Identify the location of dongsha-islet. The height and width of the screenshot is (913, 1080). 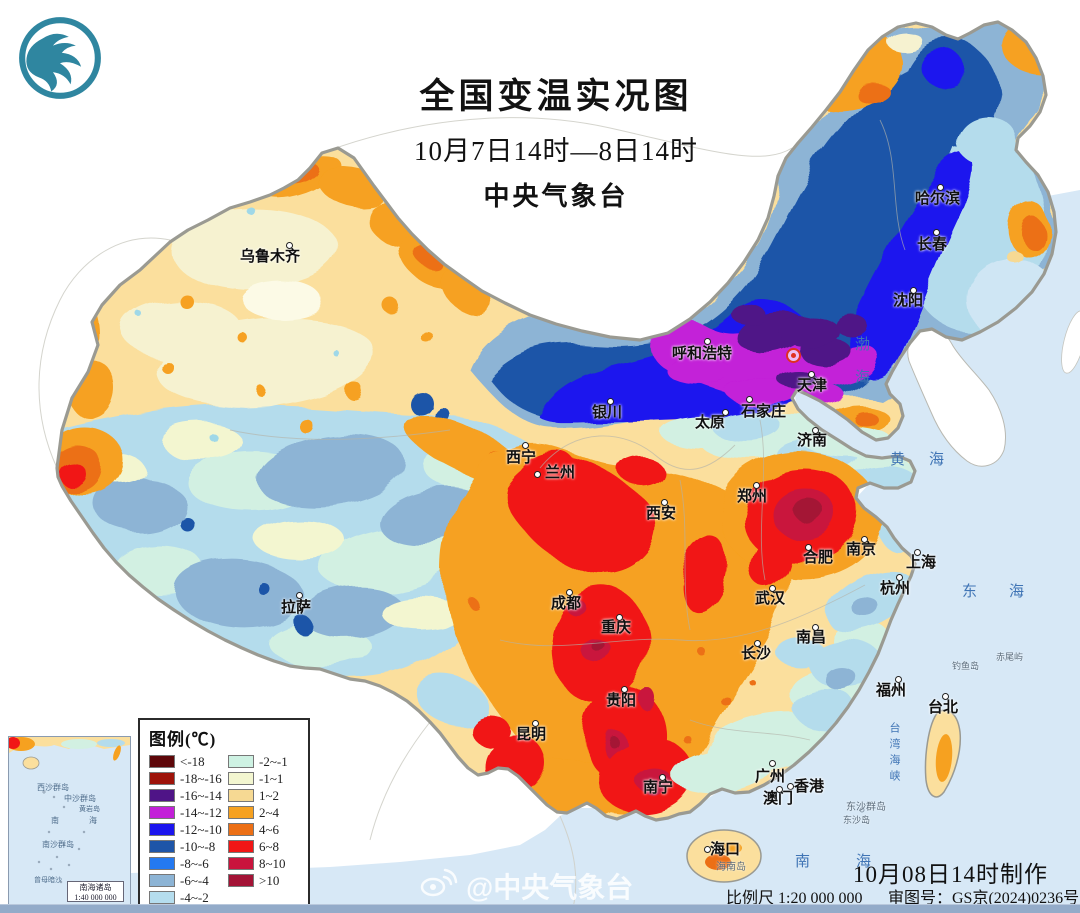
(862, 810).